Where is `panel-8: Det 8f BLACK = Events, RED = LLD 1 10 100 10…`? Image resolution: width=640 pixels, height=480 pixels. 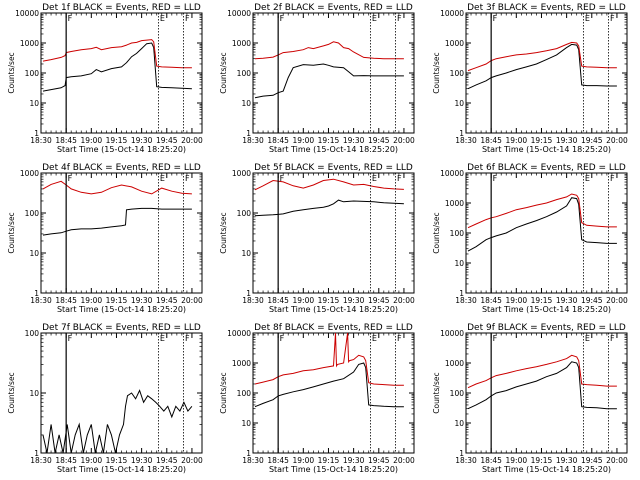
panel-8: Det 8f BLACK = Events, RED = LLD 1 10 100 10… is located at coordinates (317, 398).